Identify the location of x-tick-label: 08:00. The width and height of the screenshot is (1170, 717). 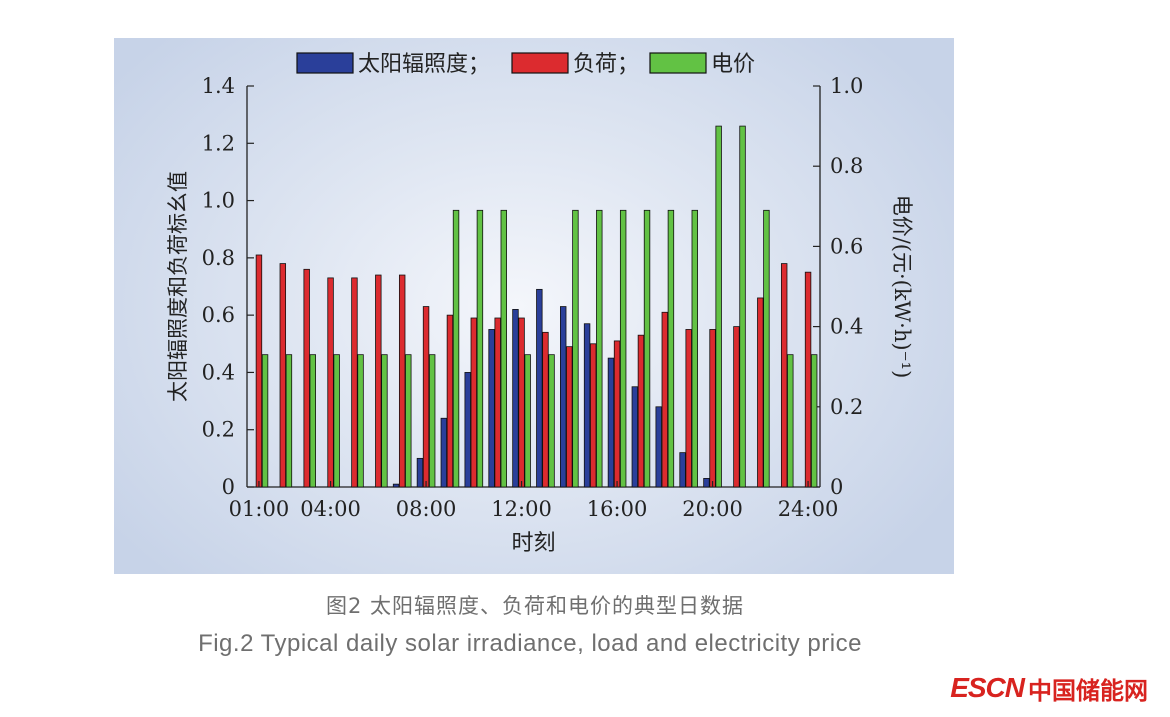
(426, 509).